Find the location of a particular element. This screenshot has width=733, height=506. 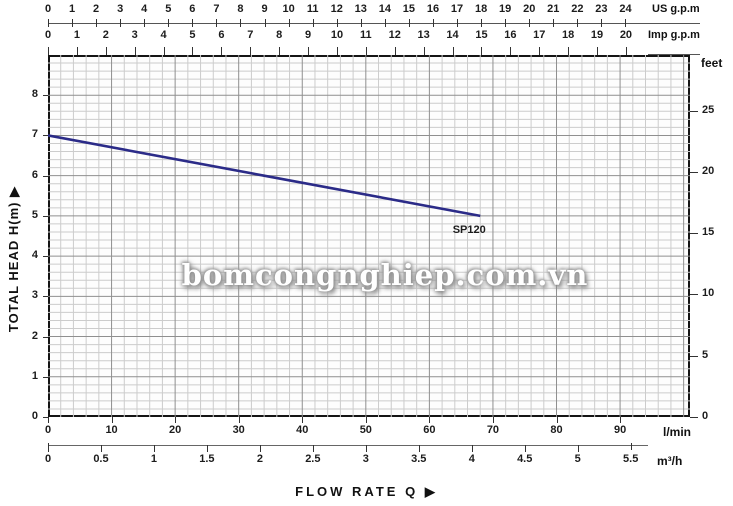

us-gpm-tick-label: 3 is located at coordinates (120, 9).